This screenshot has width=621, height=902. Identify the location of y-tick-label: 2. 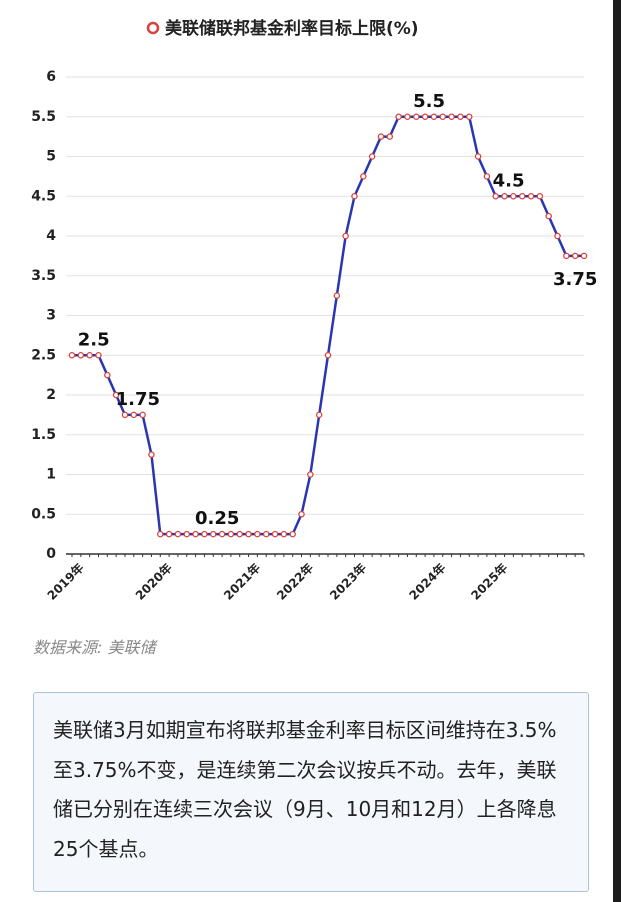
(51, 395).